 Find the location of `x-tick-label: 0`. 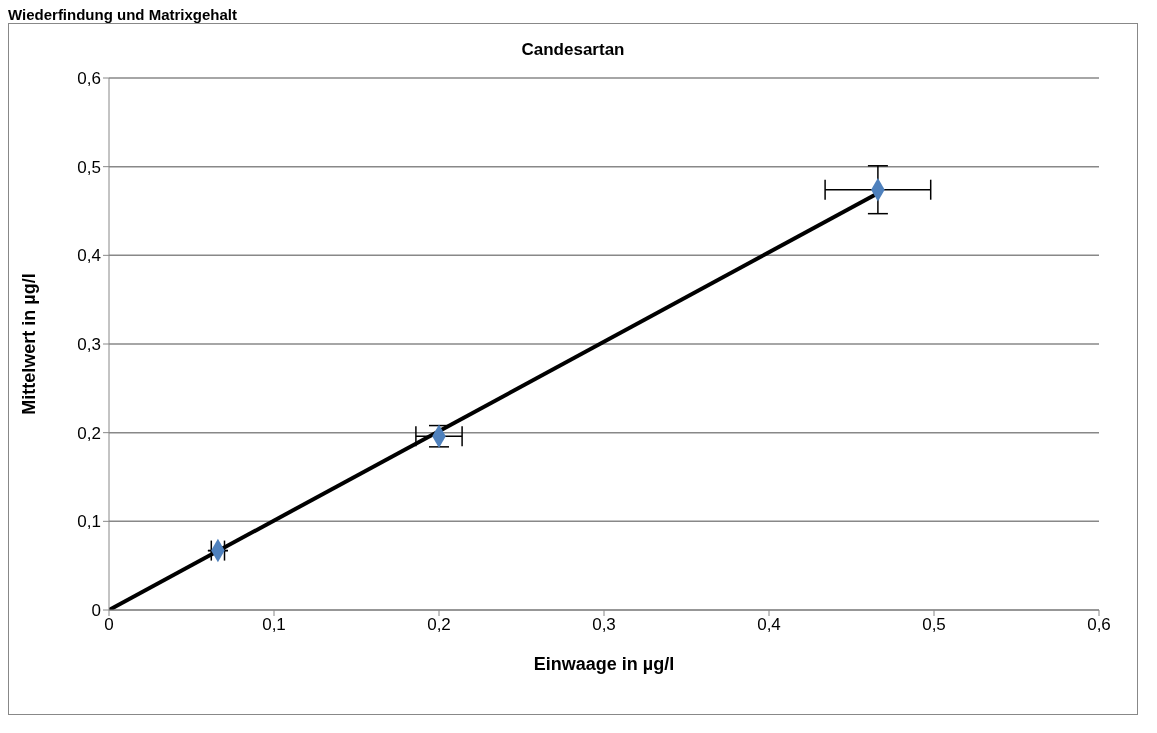

x-tick-label: 0 is located at coordinates (109, 625).